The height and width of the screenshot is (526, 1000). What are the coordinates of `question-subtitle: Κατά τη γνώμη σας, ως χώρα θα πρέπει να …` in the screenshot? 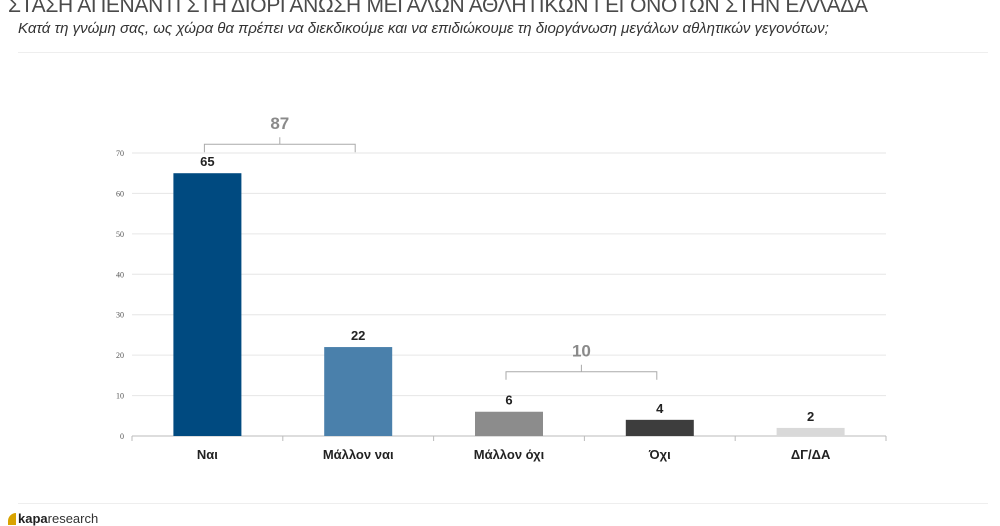 It's located at (423, 28).